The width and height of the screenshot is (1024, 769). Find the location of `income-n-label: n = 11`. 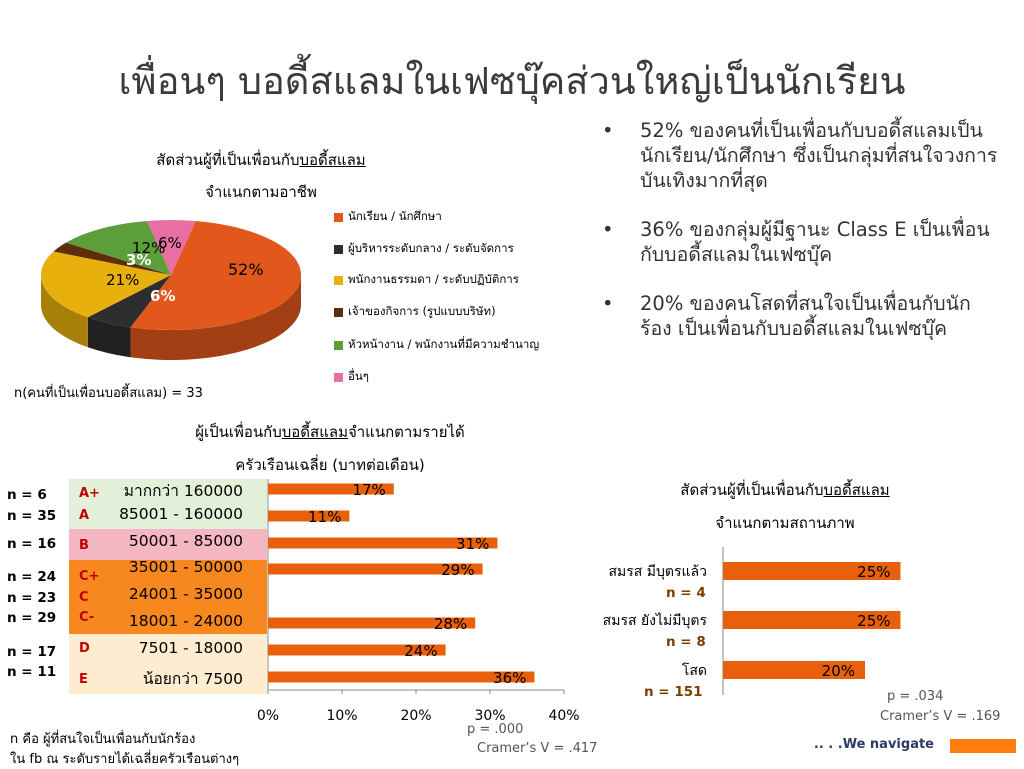

income-n-label: n = 11 is located at coordinates (32, 672).